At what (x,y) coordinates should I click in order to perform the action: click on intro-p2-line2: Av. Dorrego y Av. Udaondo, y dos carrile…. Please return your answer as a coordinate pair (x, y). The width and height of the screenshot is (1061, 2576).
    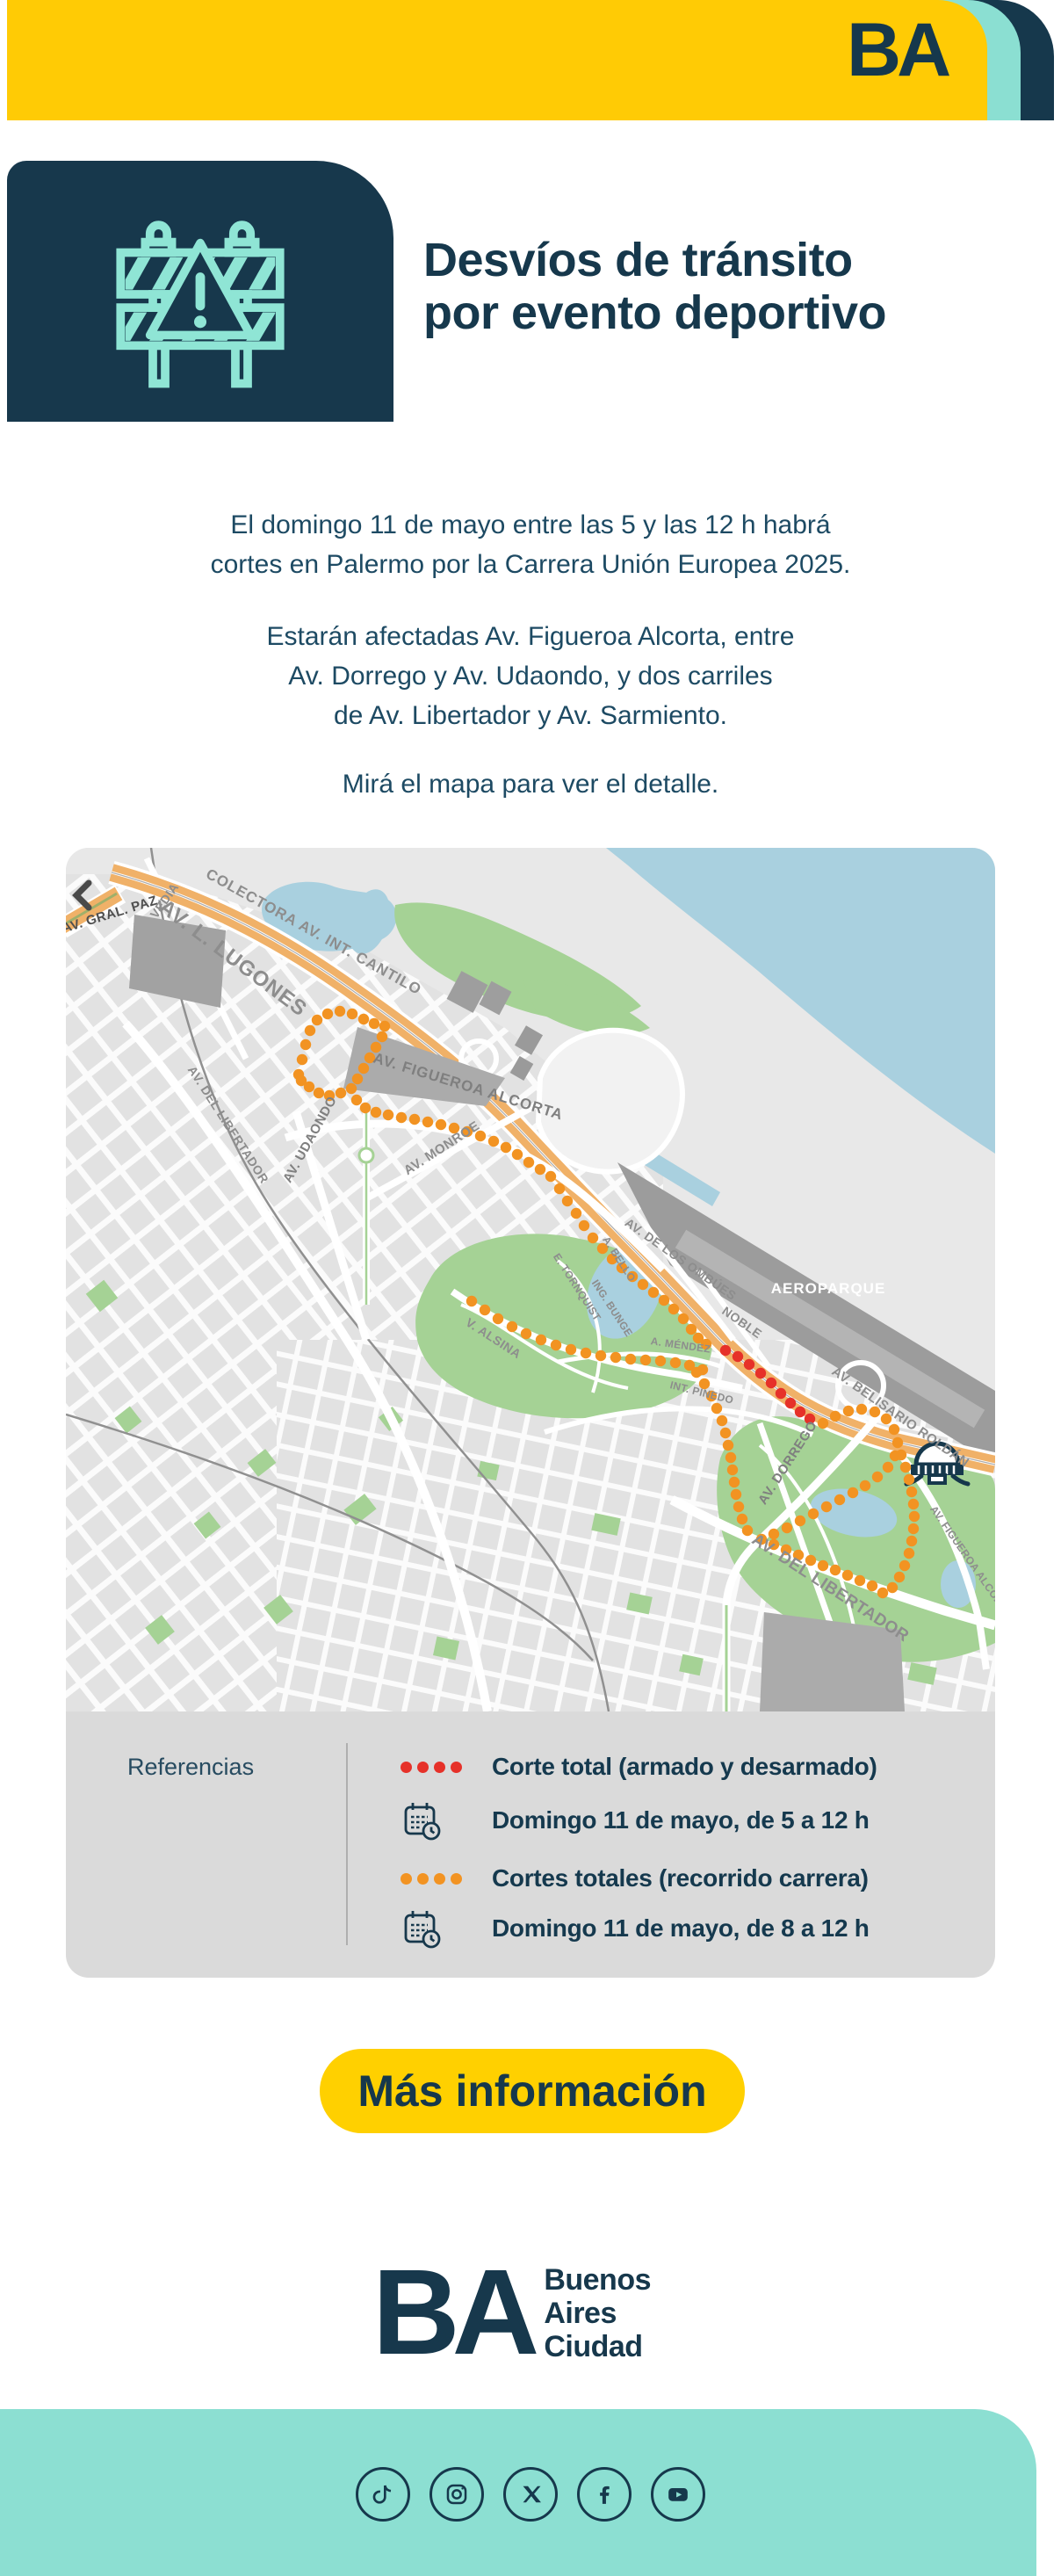
    Looking at the image, I should click on (530, 676).